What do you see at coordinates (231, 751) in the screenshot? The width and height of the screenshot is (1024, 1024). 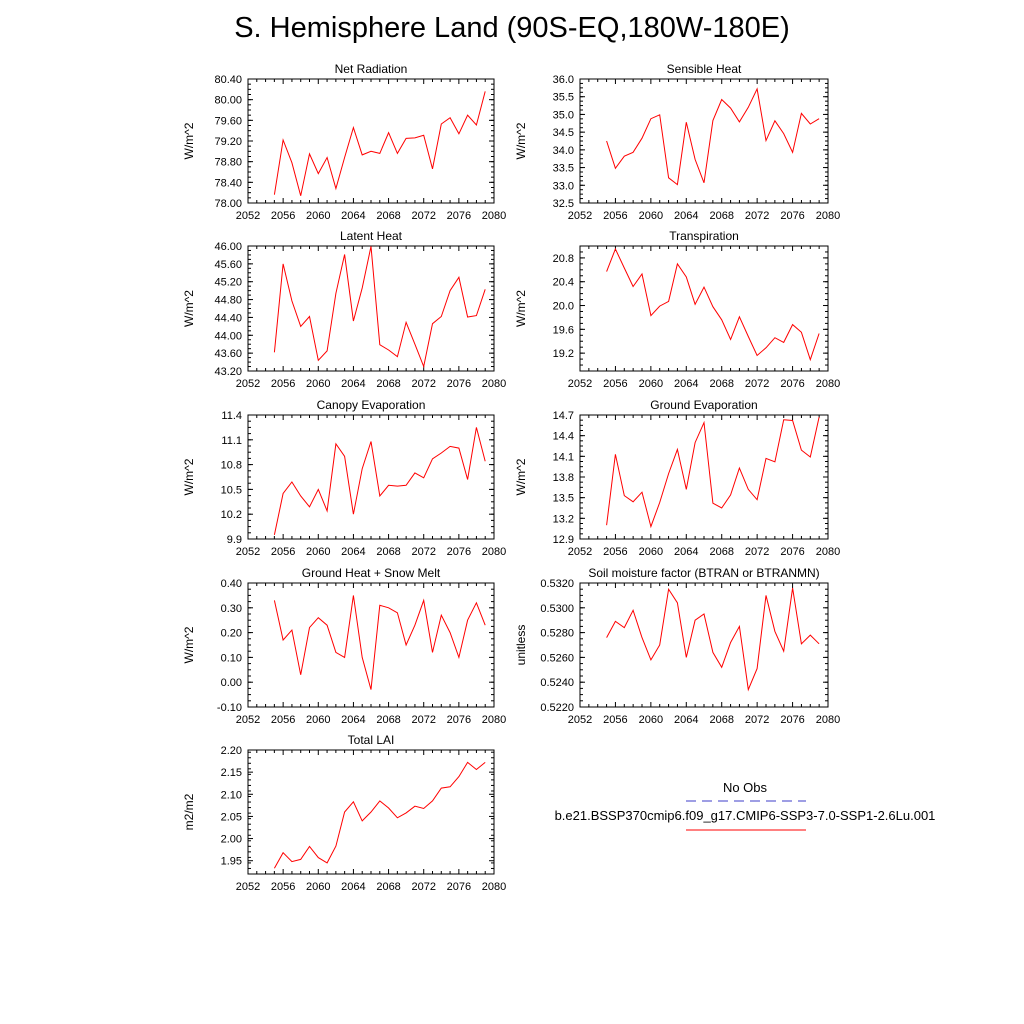 I see `y-tick-label: 2.20` at bounding box center [231, 751].